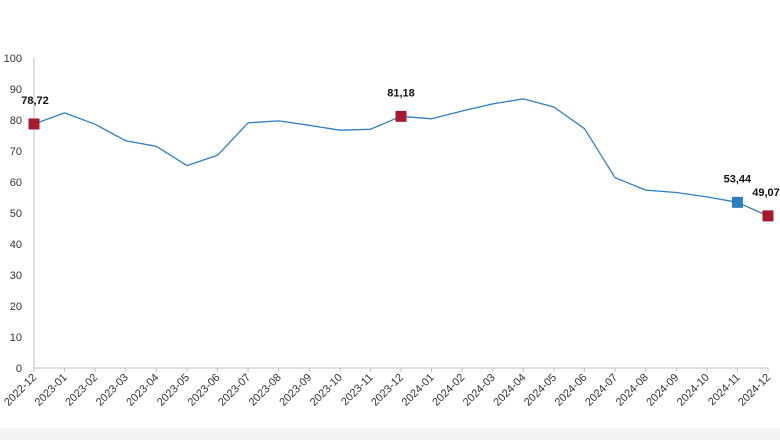 This screenshot has height=440, width=780. What do you see at coordinates (401, 93) in the screenshot?
I see `data-label: 81,18` at bounding box center [401, 93].